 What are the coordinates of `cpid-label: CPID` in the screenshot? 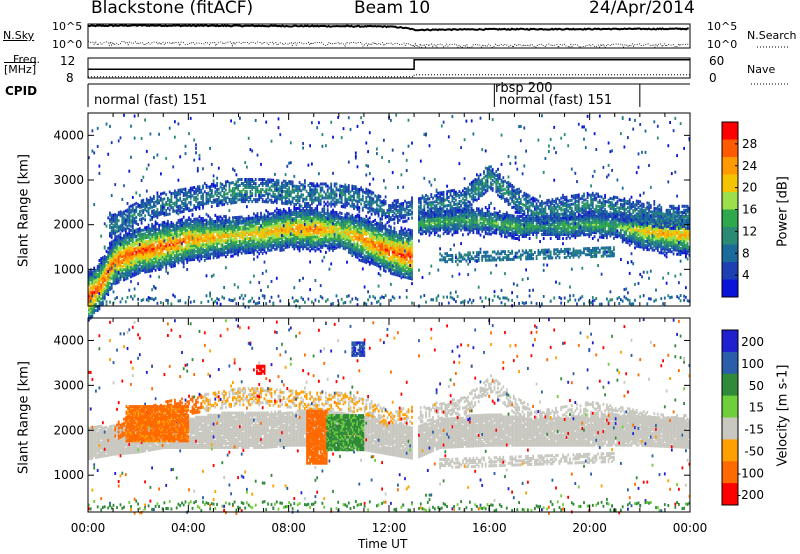 It's located at (21, 91).